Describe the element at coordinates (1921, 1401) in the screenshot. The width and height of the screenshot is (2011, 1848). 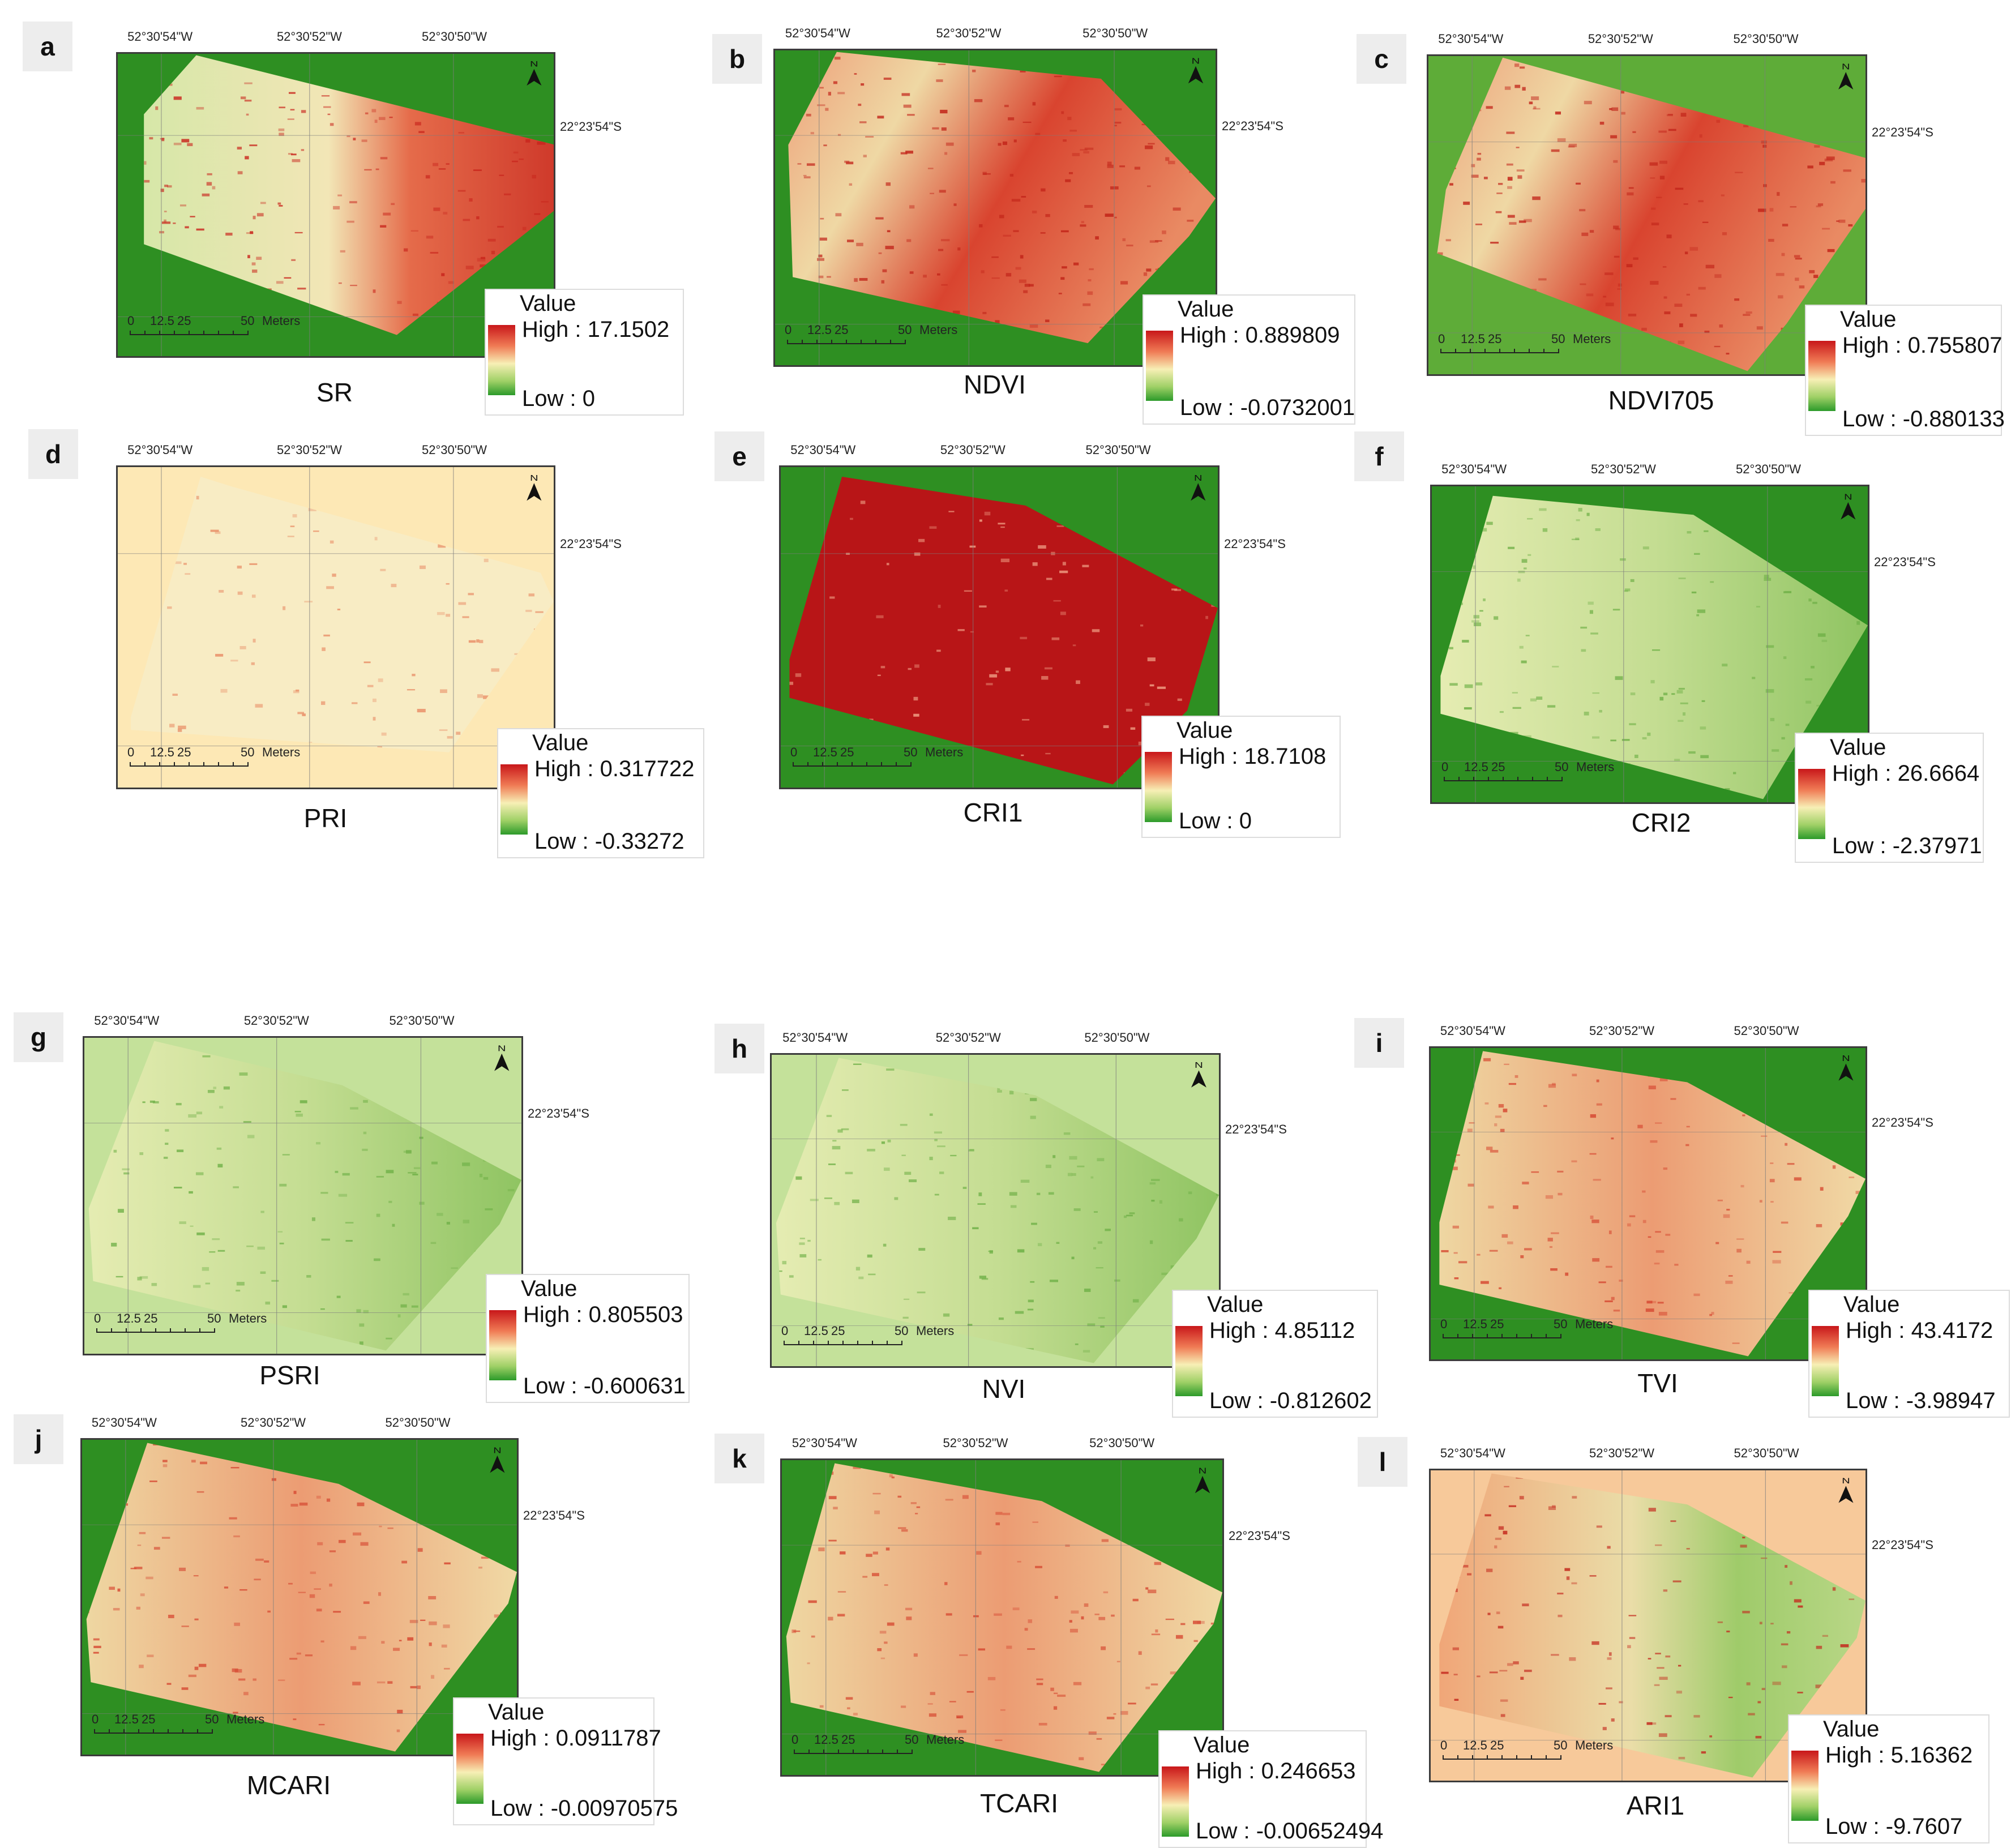
I see `legend-low: Low : -3.98947` at that location.